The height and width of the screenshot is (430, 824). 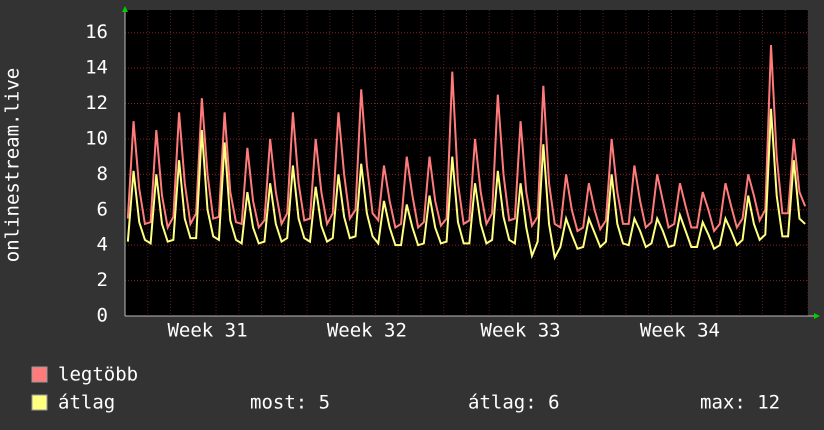 I want to click on y-tick-label: 0, so click(x=102, y=316).